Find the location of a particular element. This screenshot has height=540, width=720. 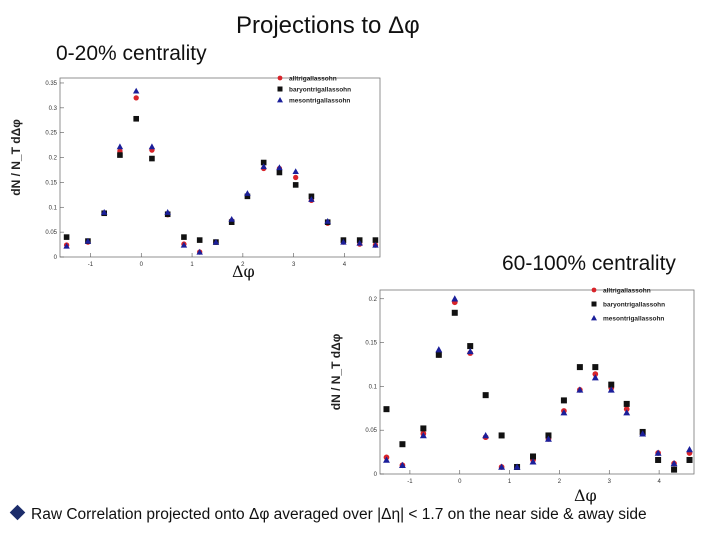

right-xtick-label: 3 is located at coordinates (610, 482).